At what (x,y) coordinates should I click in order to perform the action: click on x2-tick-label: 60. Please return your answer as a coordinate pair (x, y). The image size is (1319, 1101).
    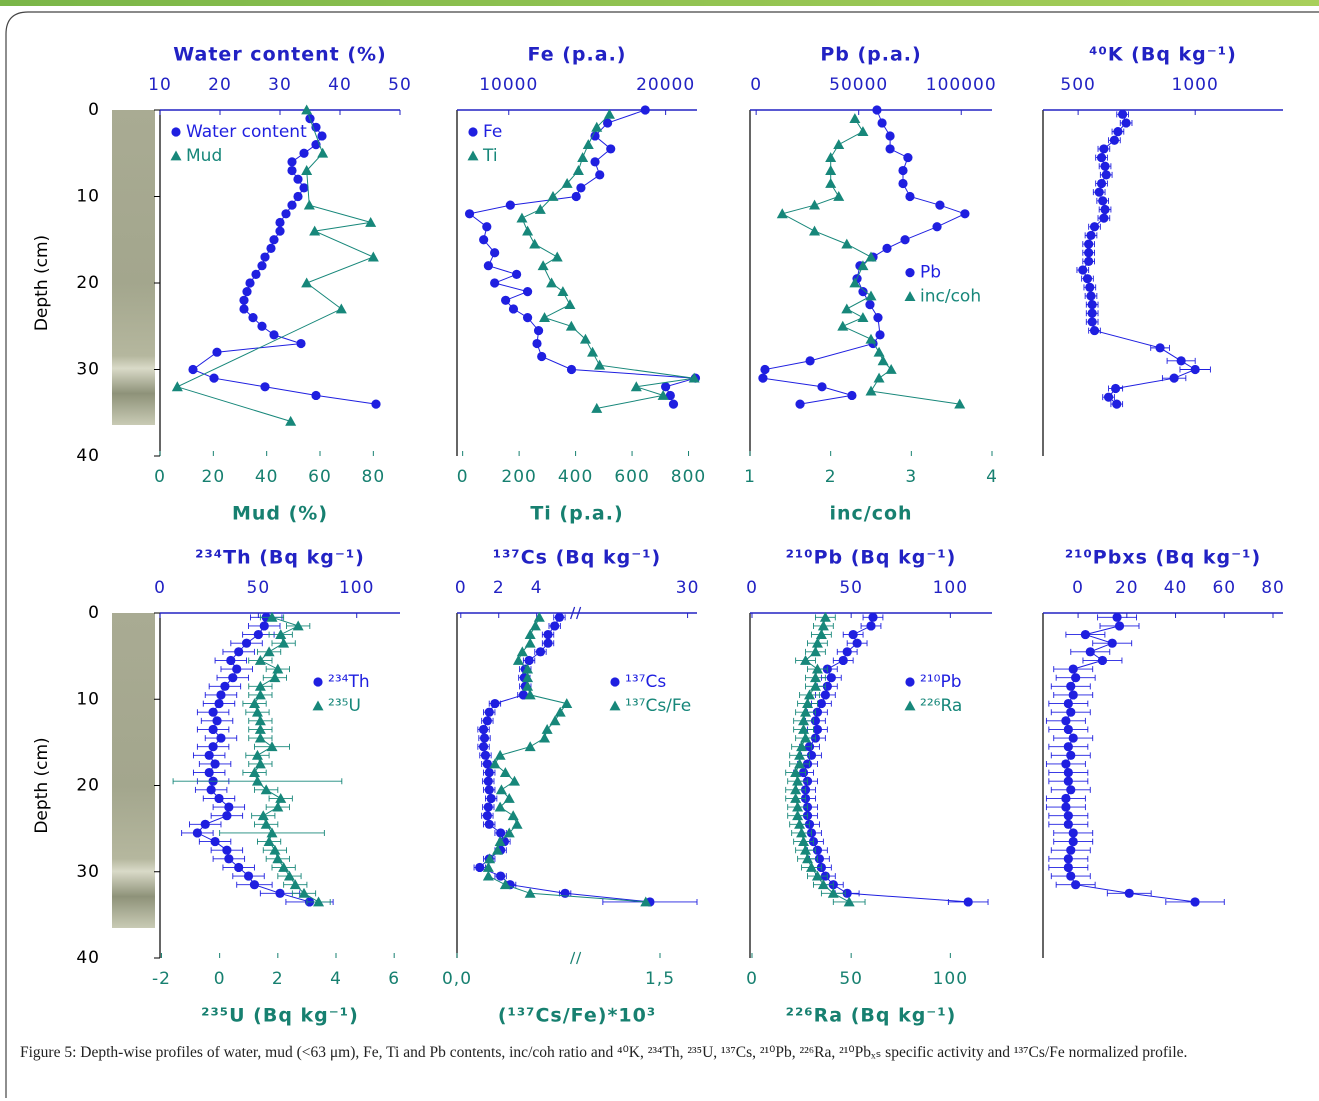
    Looking at the image, I should click on (320, 477).